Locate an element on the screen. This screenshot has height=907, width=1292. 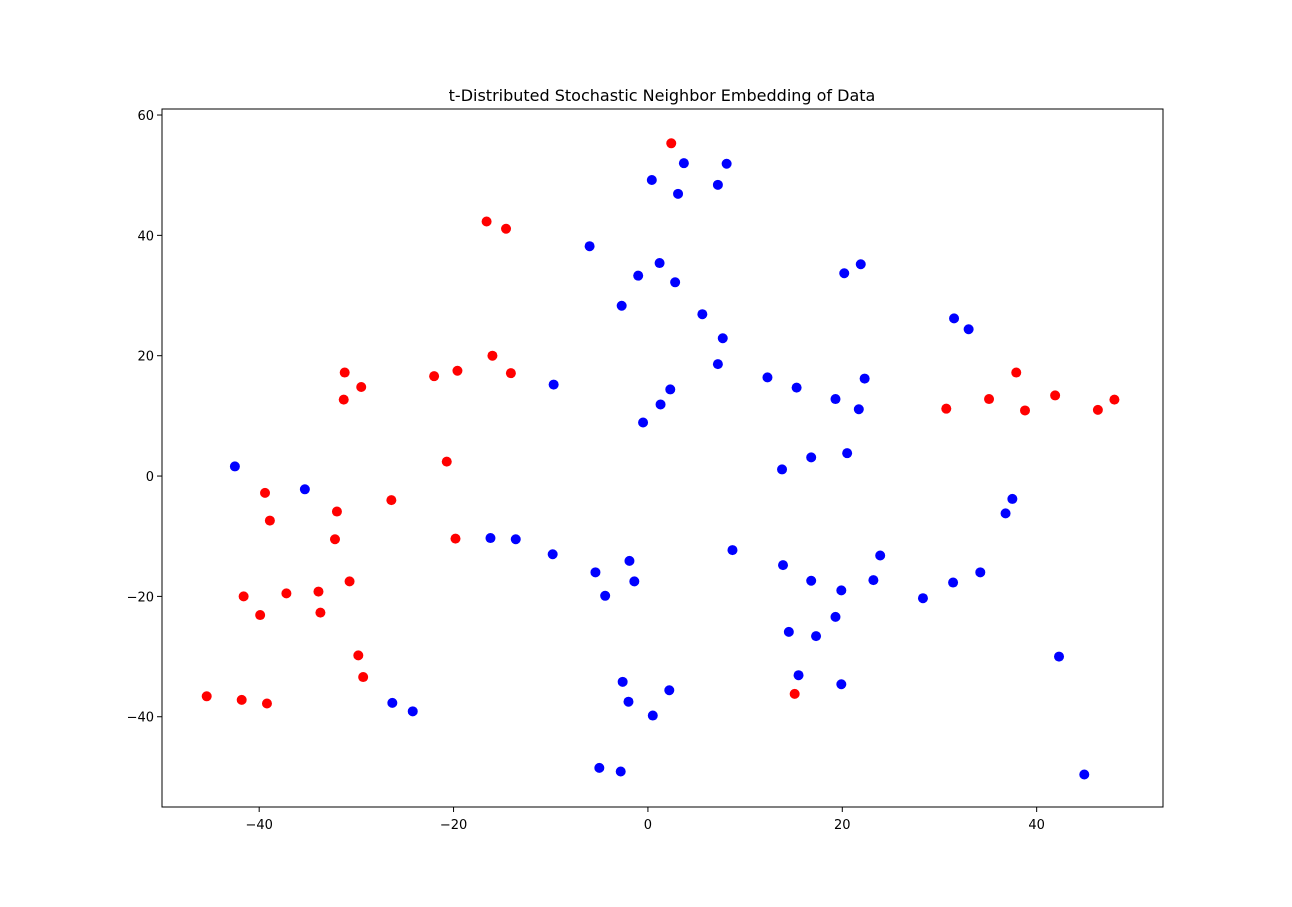
x-tick-label: −40 is located at coordinates (258, 825).